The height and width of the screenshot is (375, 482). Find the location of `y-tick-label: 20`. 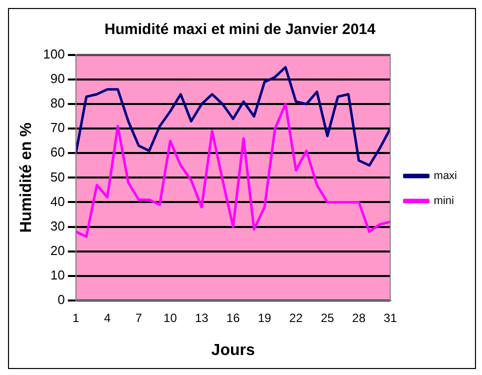

y-tick-label: 20 is located at coordinates (57, 250).